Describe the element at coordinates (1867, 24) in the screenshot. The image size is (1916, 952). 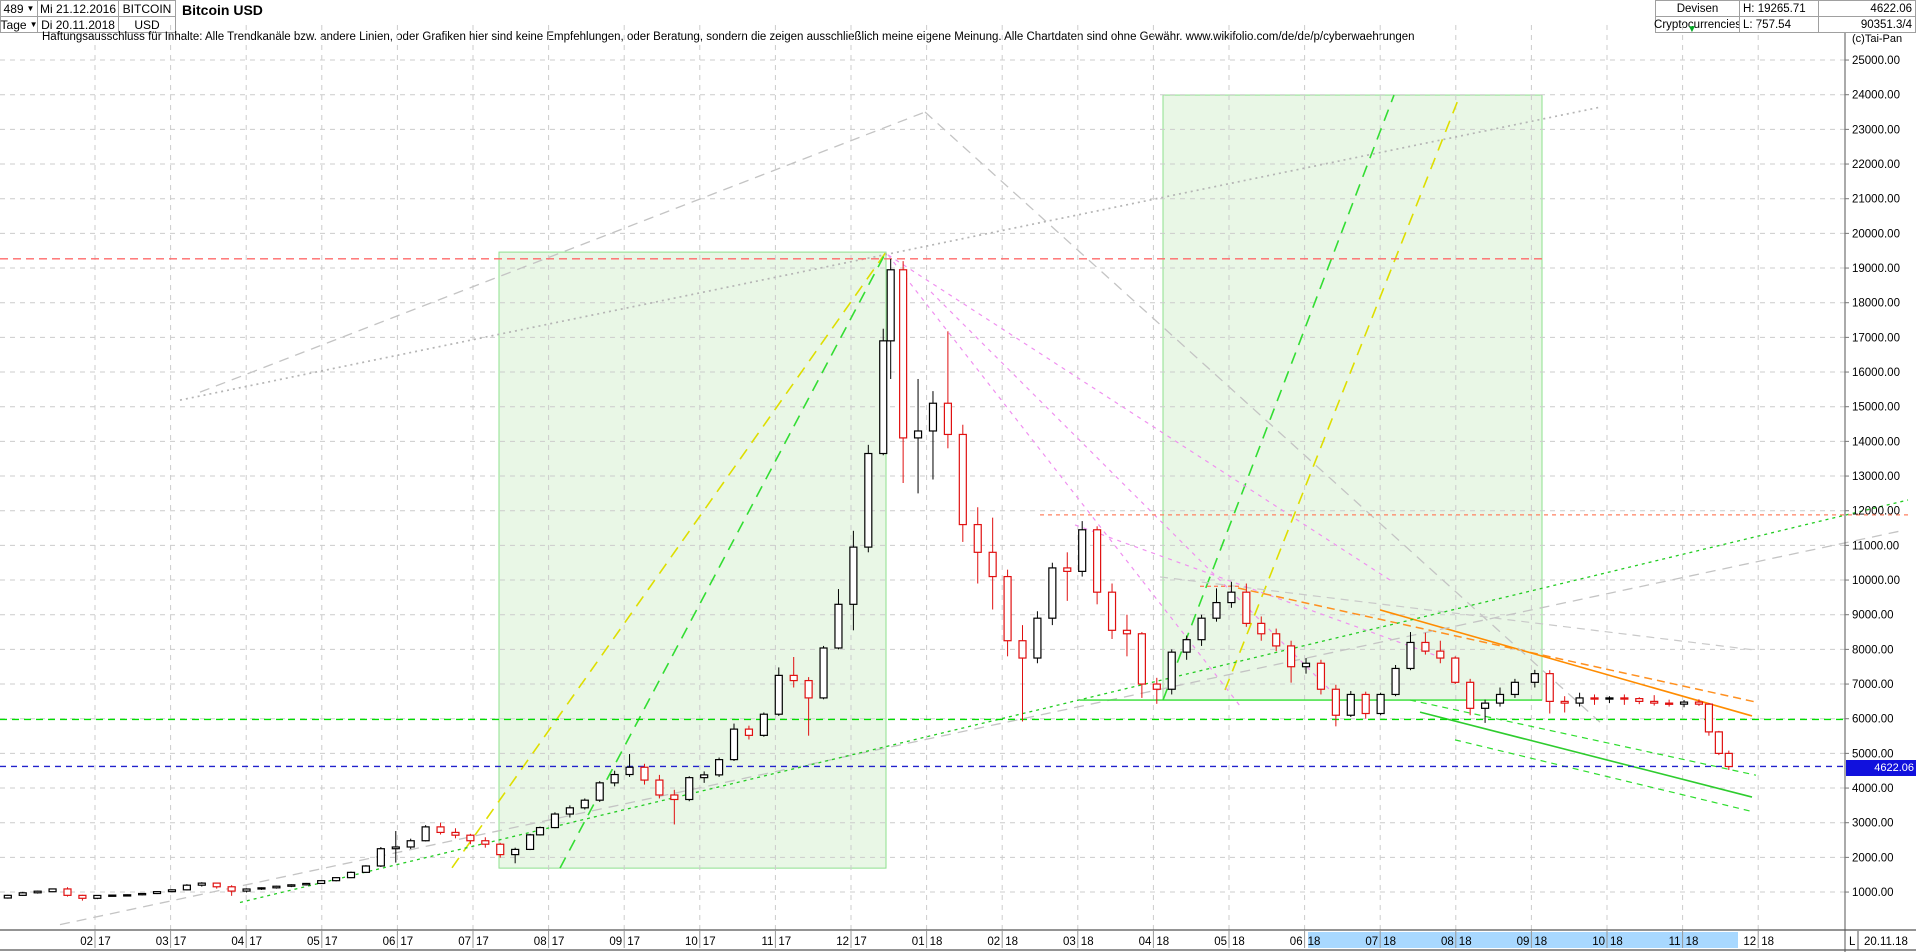
I see `volume-cell: 90351.3/4` at that location.